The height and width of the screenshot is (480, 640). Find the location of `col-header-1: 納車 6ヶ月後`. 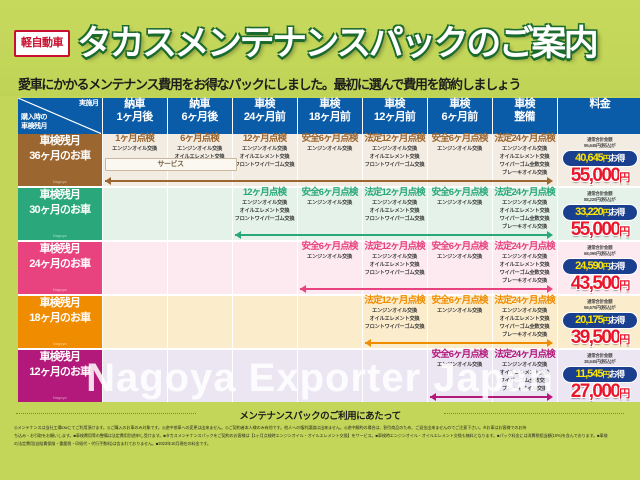

col-header-1: 納車 6ヶ月後 is located at coordinates (199, 116).